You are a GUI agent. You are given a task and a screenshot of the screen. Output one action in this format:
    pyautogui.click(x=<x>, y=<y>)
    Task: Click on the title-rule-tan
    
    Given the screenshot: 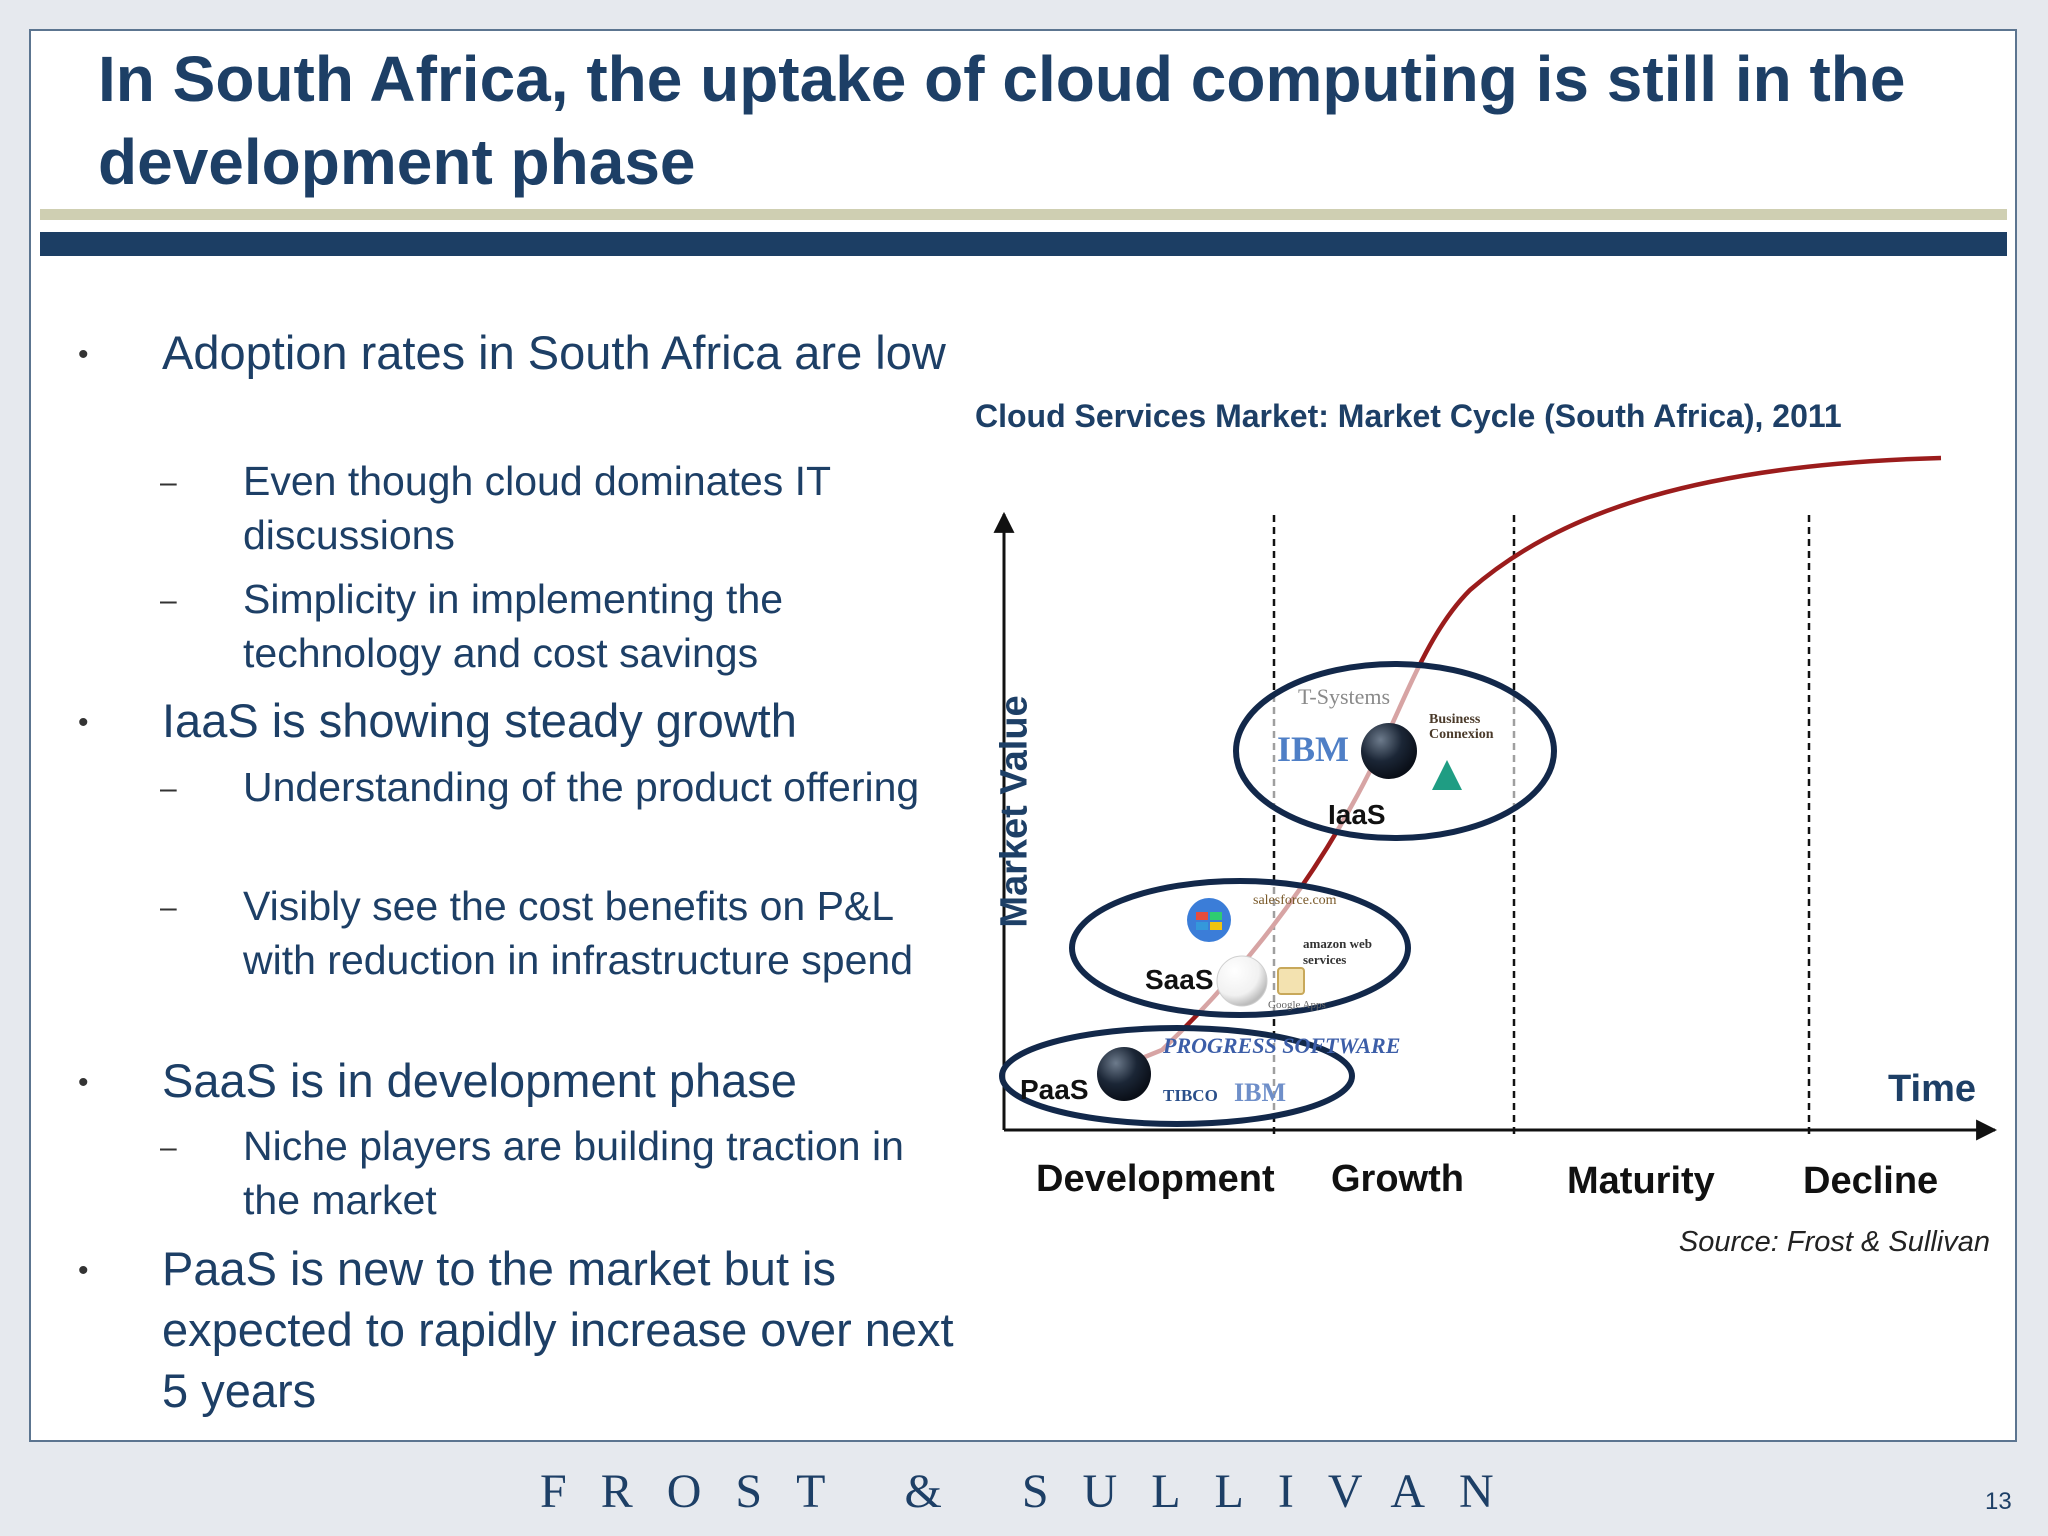 What is the action you would take?
    pyautogui.click(x=1023, y=214)
    